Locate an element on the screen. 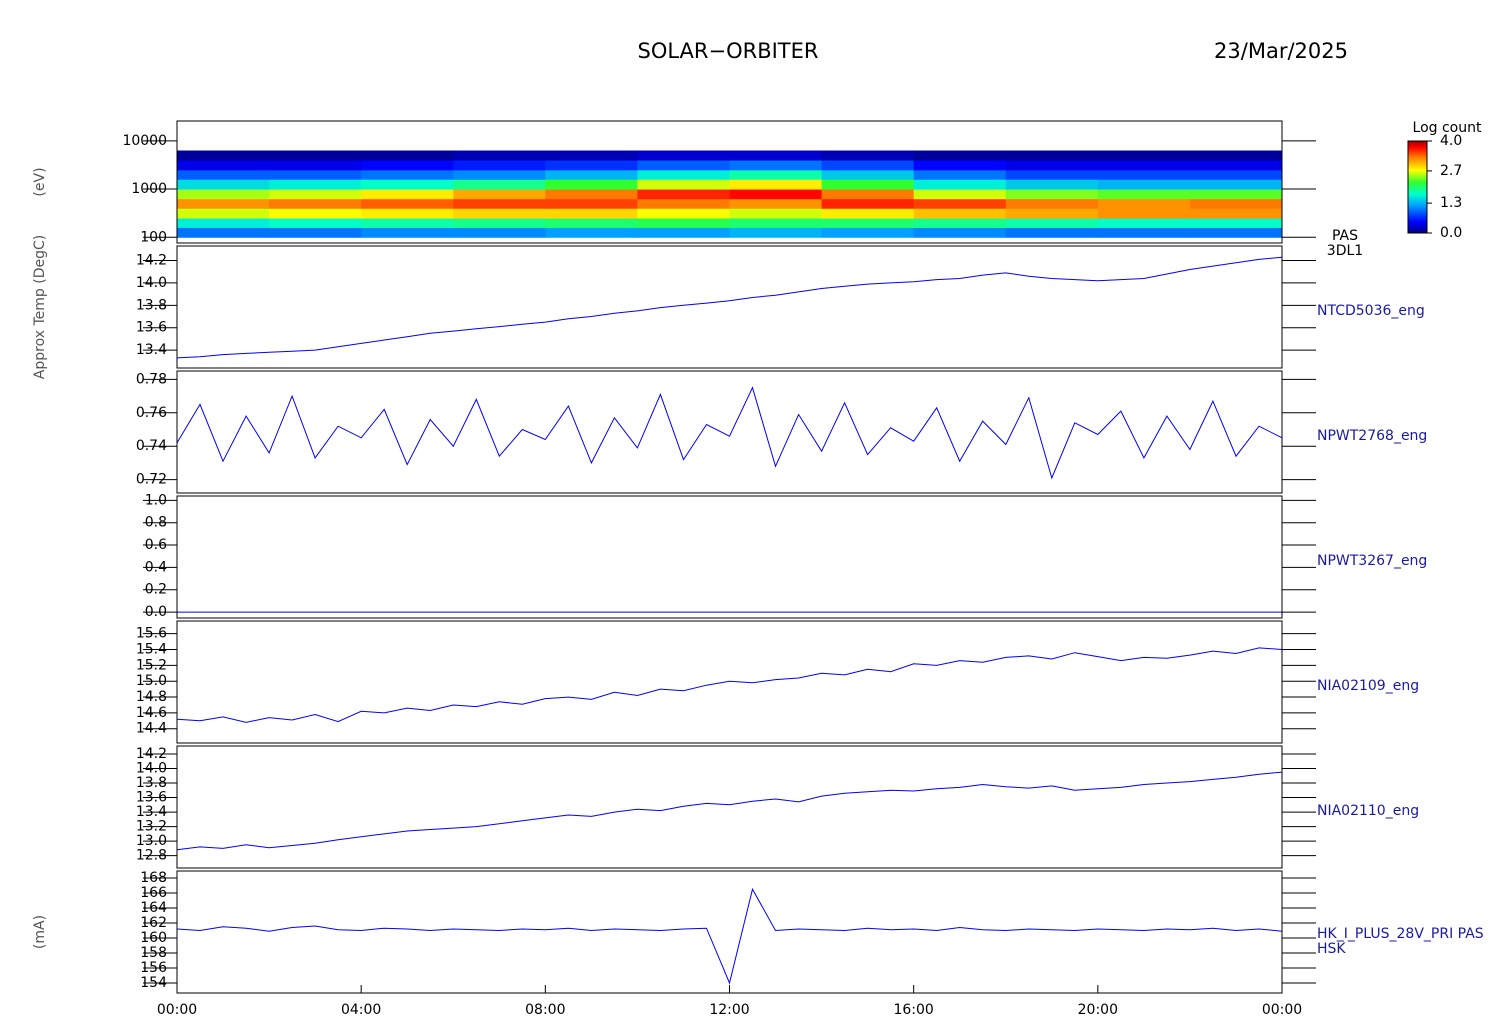  x-tick-label: 00:00 is located at coordinates (1282, 1010).